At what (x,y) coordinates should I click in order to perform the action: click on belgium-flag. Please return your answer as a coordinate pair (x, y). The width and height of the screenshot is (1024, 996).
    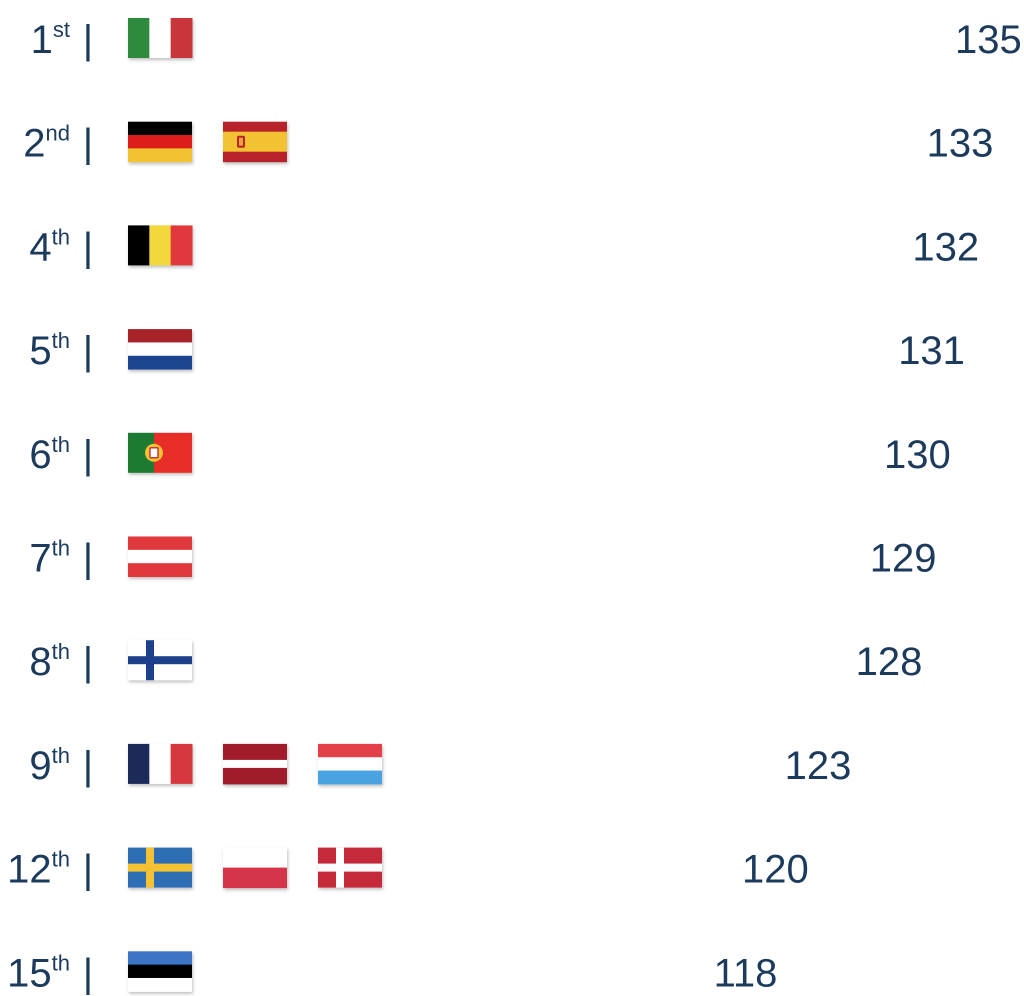
    Looking at the image, I should click on (160, 245).